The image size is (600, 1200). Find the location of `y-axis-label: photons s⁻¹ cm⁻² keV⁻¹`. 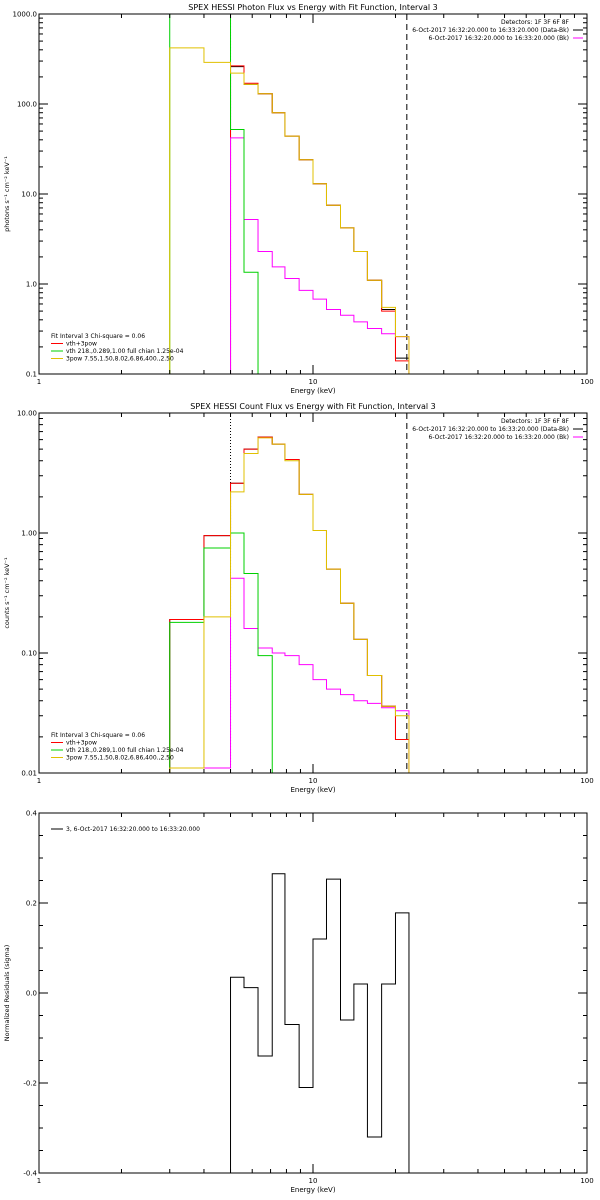

y-axis-label: photons s⁻¹ cm⁻² keV⁻¹ is located at coordinates (7, 194).